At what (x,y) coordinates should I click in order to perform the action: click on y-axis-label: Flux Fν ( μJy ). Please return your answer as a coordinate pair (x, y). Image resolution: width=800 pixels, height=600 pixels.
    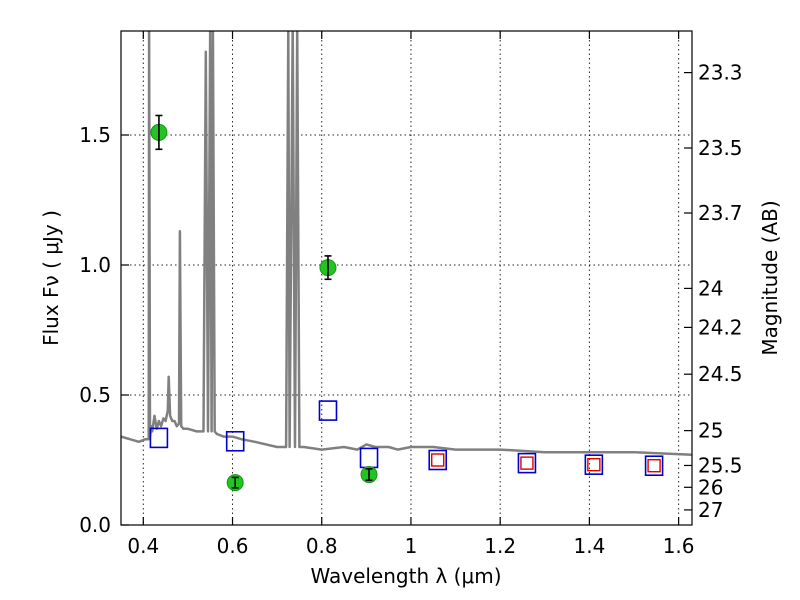
    Looking at the image, I should click on (51, 278).